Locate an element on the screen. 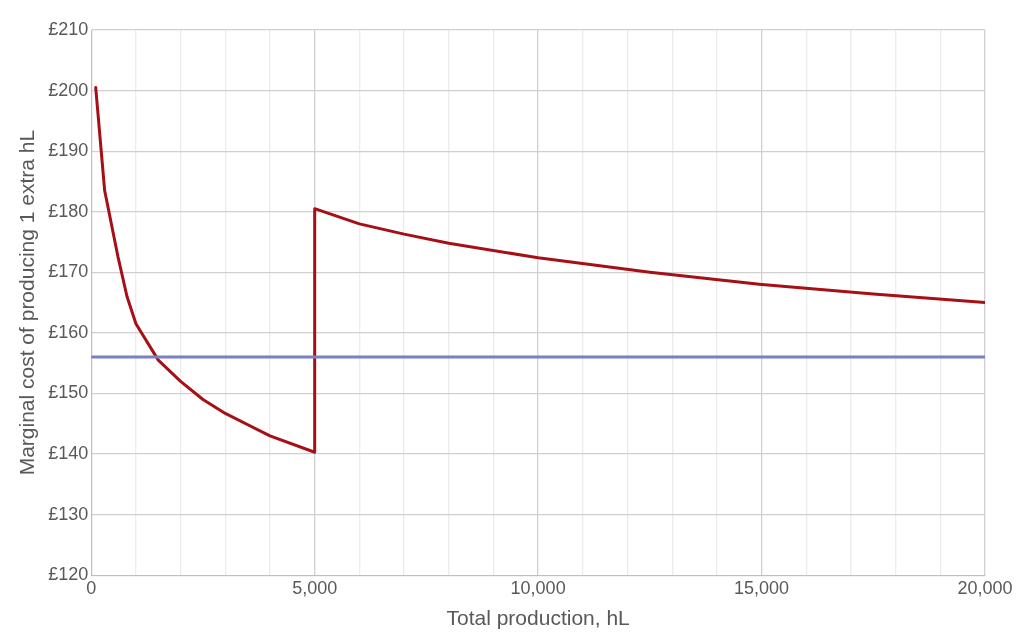 The image size is (1035, 644). x-tick-label: 15,000 is located at coordinates (762, 587).